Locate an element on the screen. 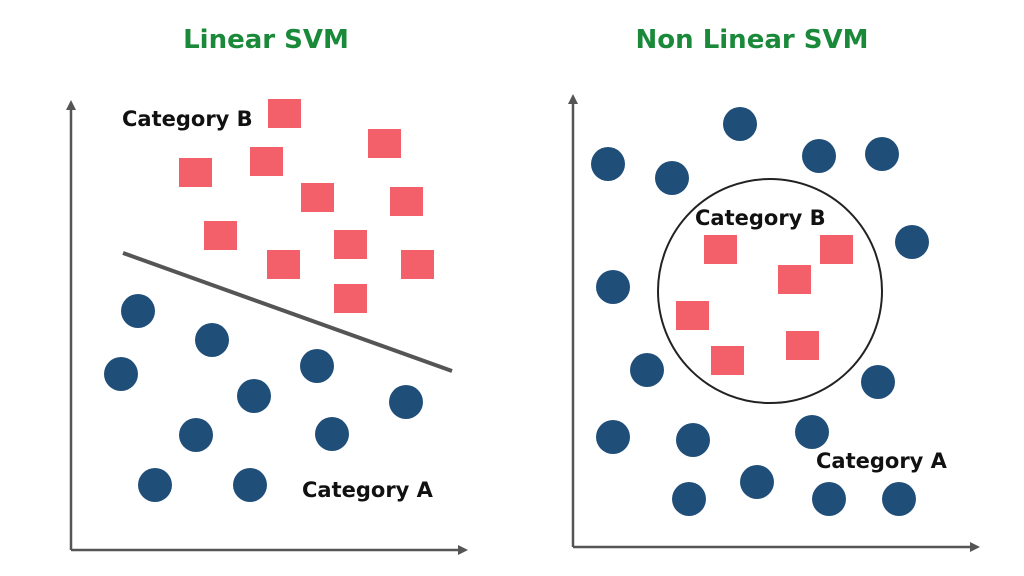 Image resolution: width=1024 pixels, height=576 pixels. left-category-a-circles is located at coordinates (263, 398).